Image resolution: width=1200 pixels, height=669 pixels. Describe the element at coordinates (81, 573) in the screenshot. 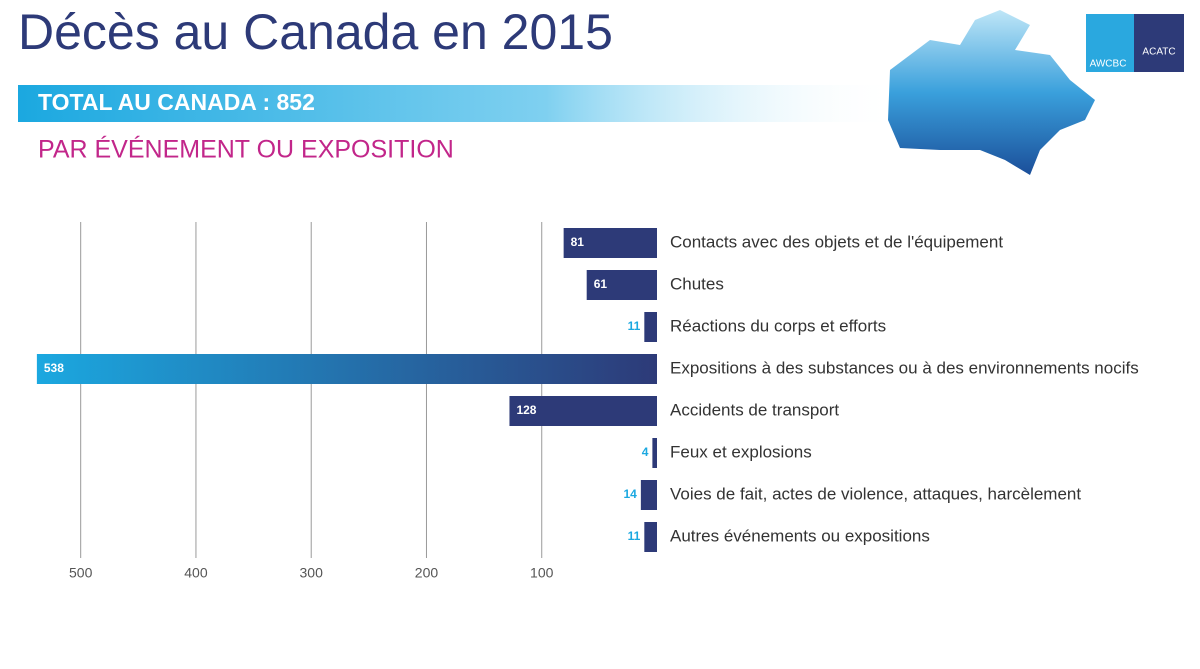

I see `x-tick-label: 500` at that location.